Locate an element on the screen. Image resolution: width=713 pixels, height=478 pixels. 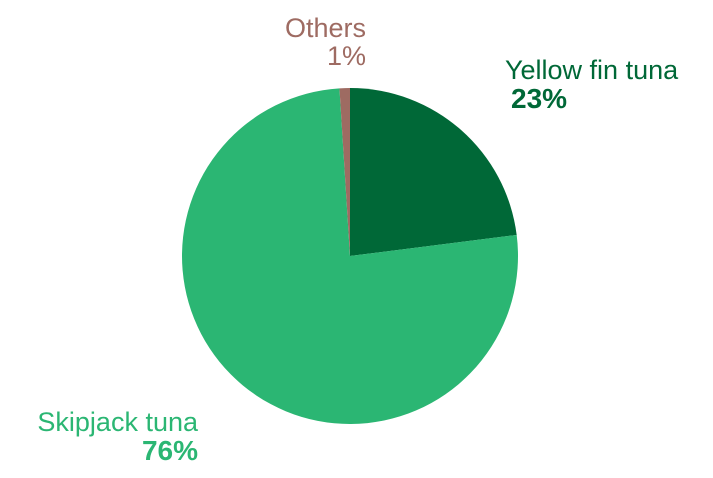
slice-name-others: Others is located at coordinates (325, 28).